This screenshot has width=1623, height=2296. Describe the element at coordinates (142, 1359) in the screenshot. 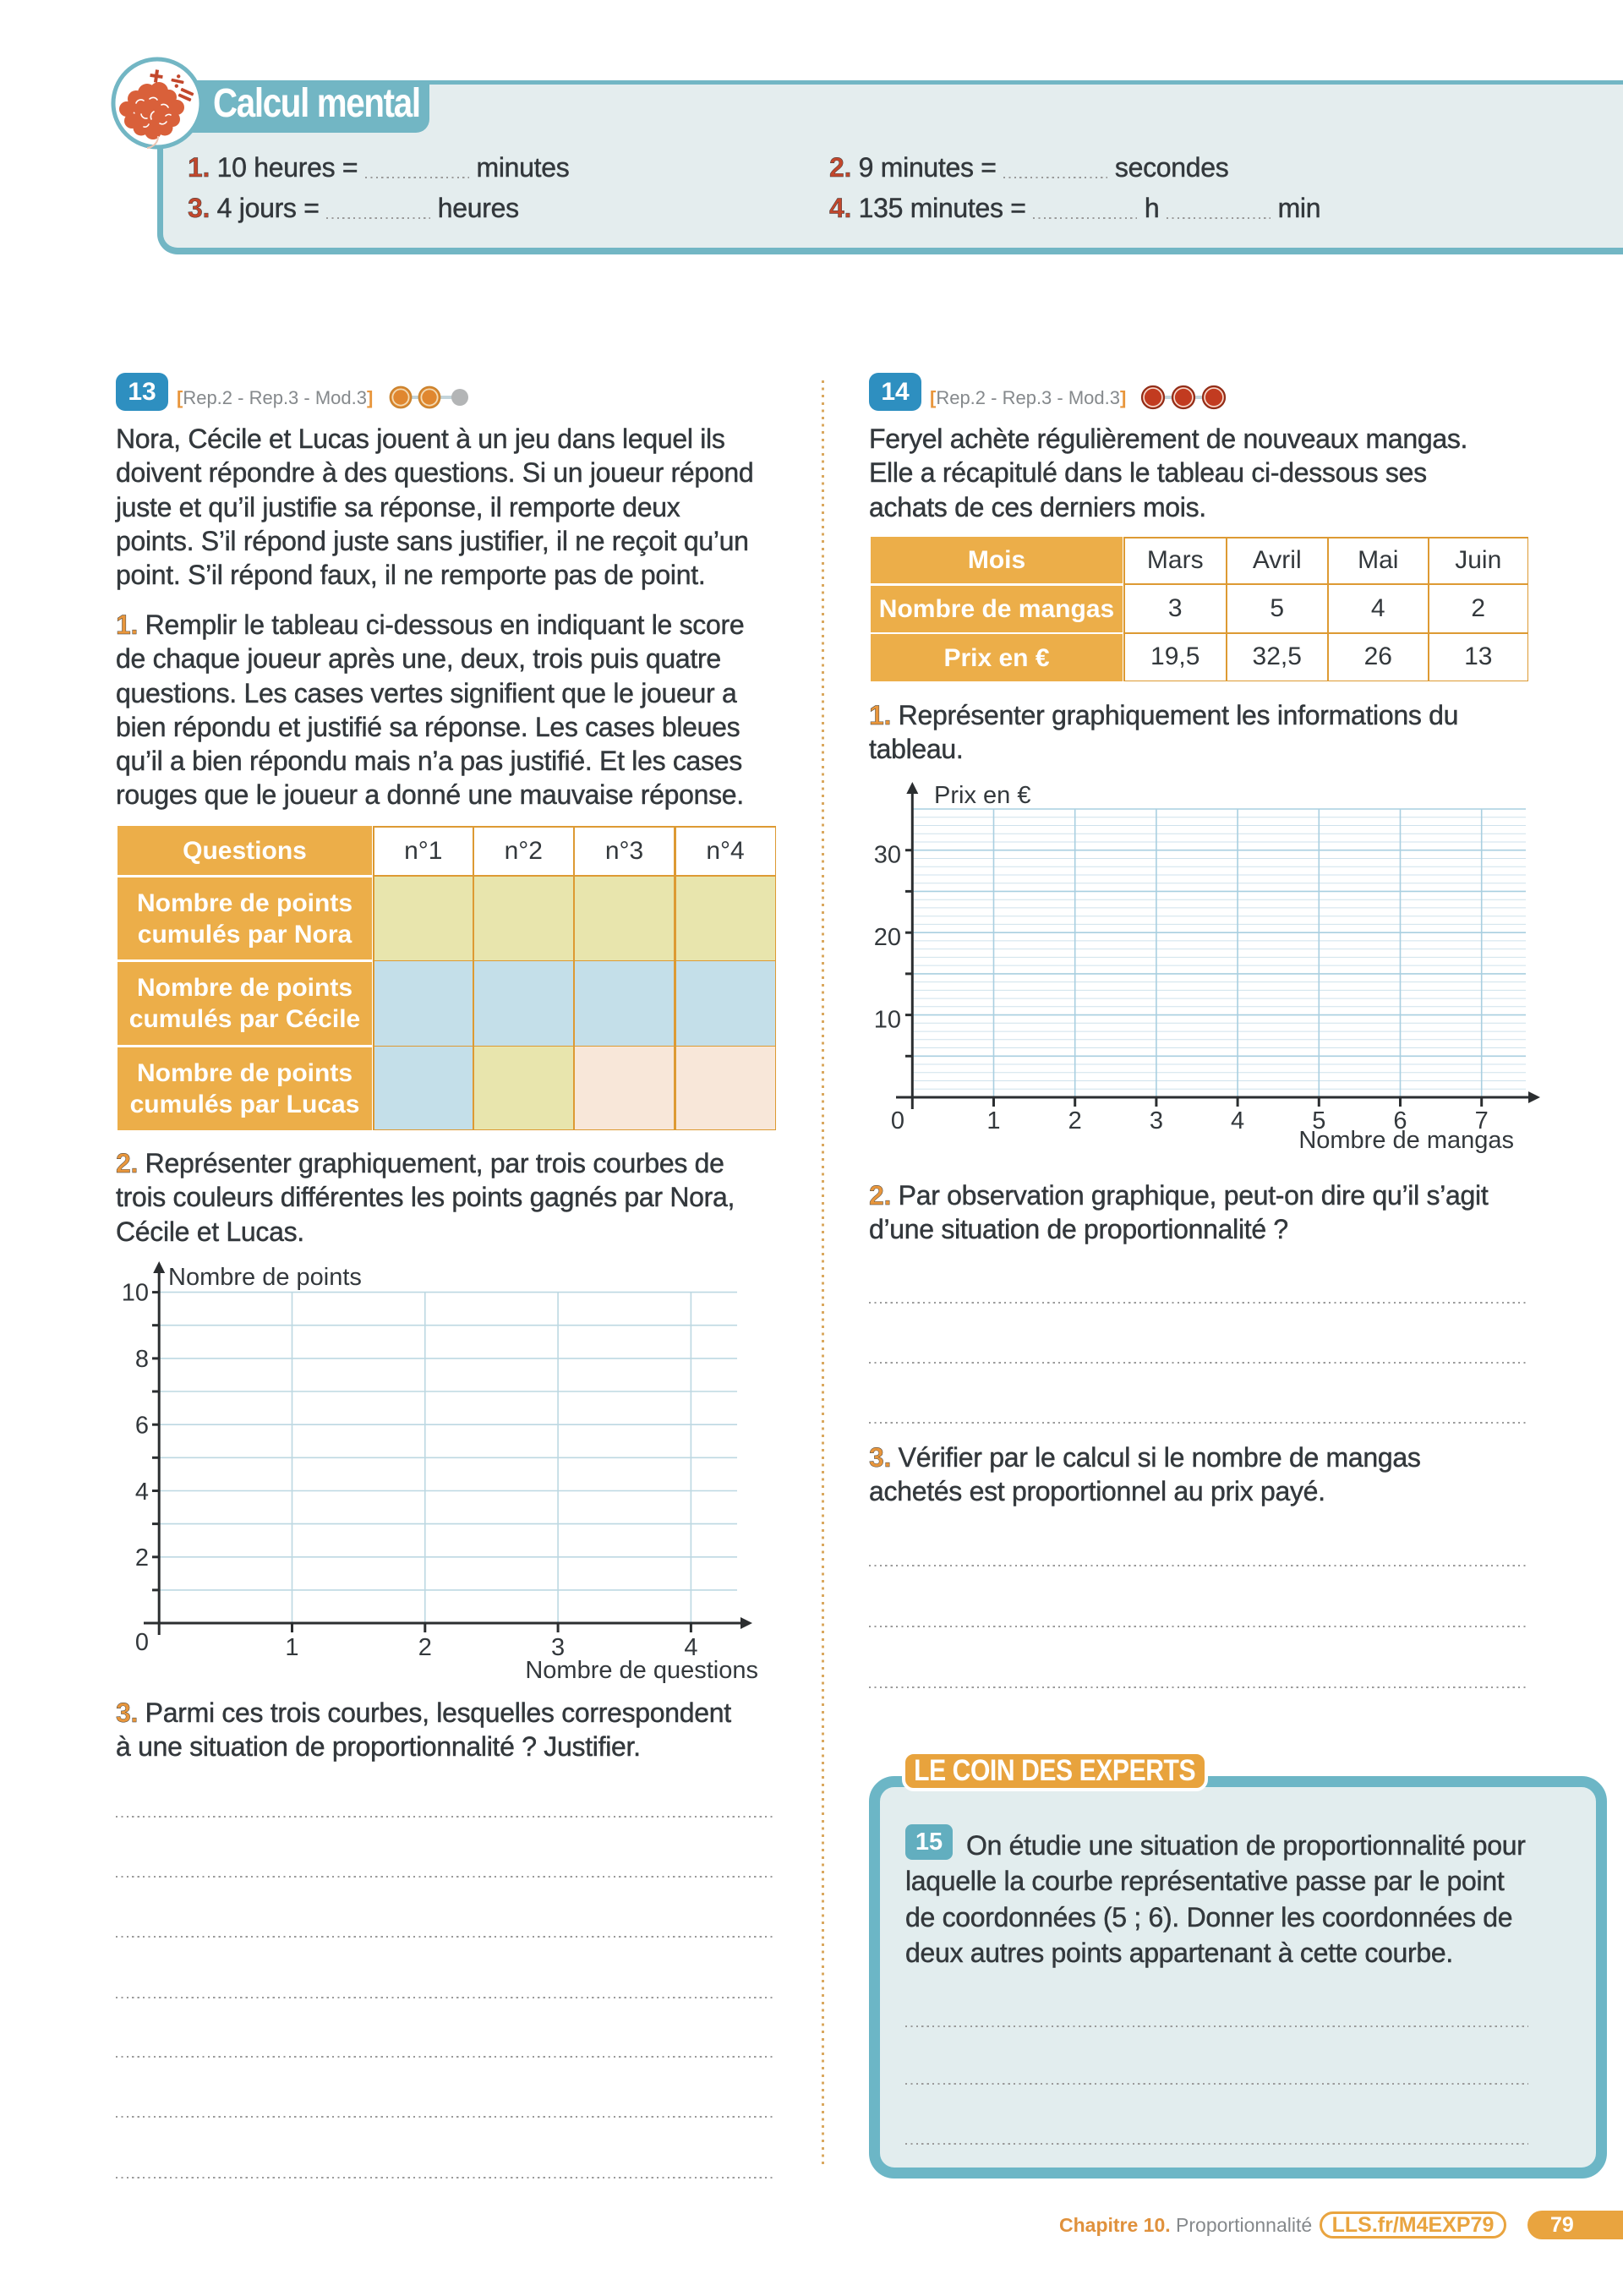

I see `svg-text: 8` at that location.